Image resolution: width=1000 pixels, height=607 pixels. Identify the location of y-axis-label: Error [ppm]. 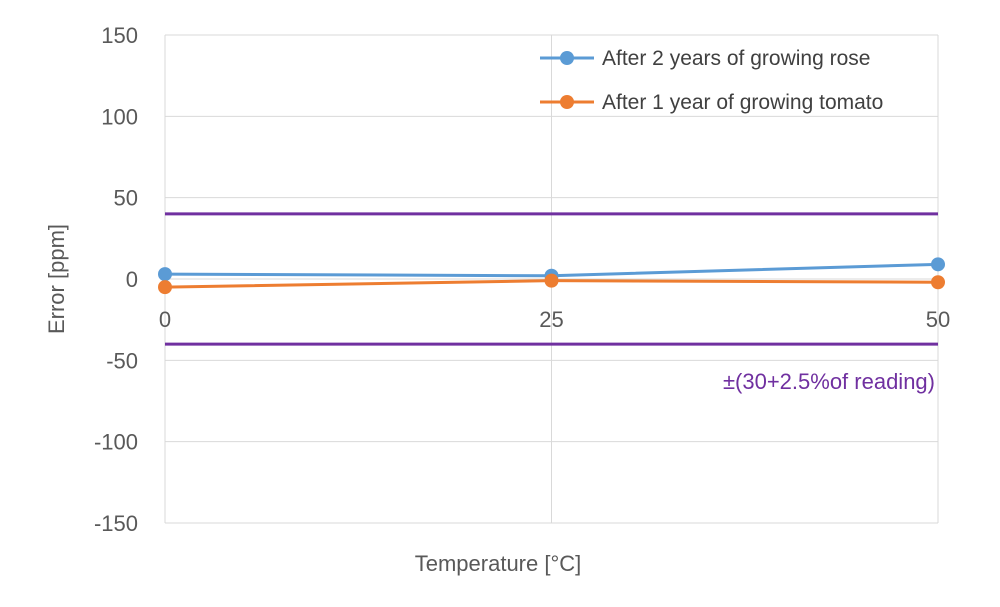
(56, 279).